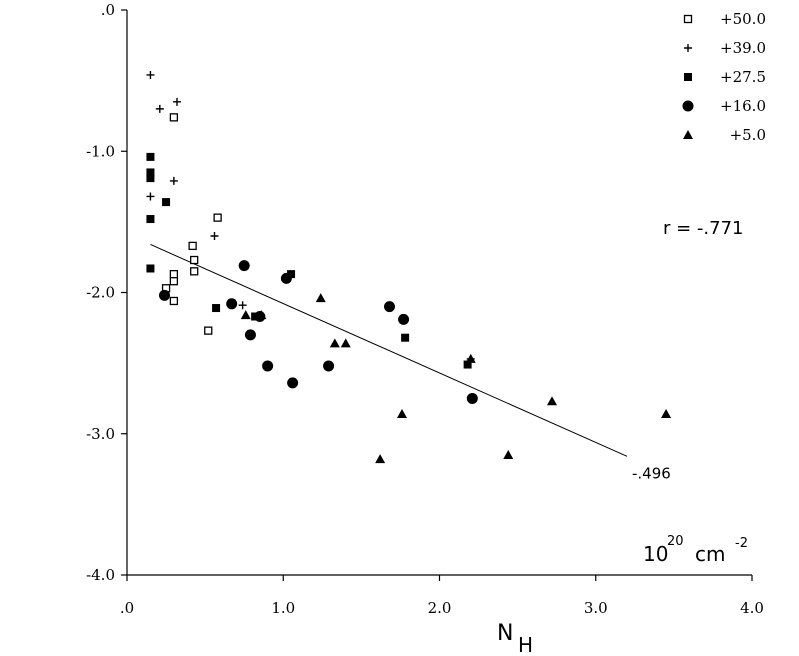  I want to click on legend-label: +39.0, so click(743, 48).